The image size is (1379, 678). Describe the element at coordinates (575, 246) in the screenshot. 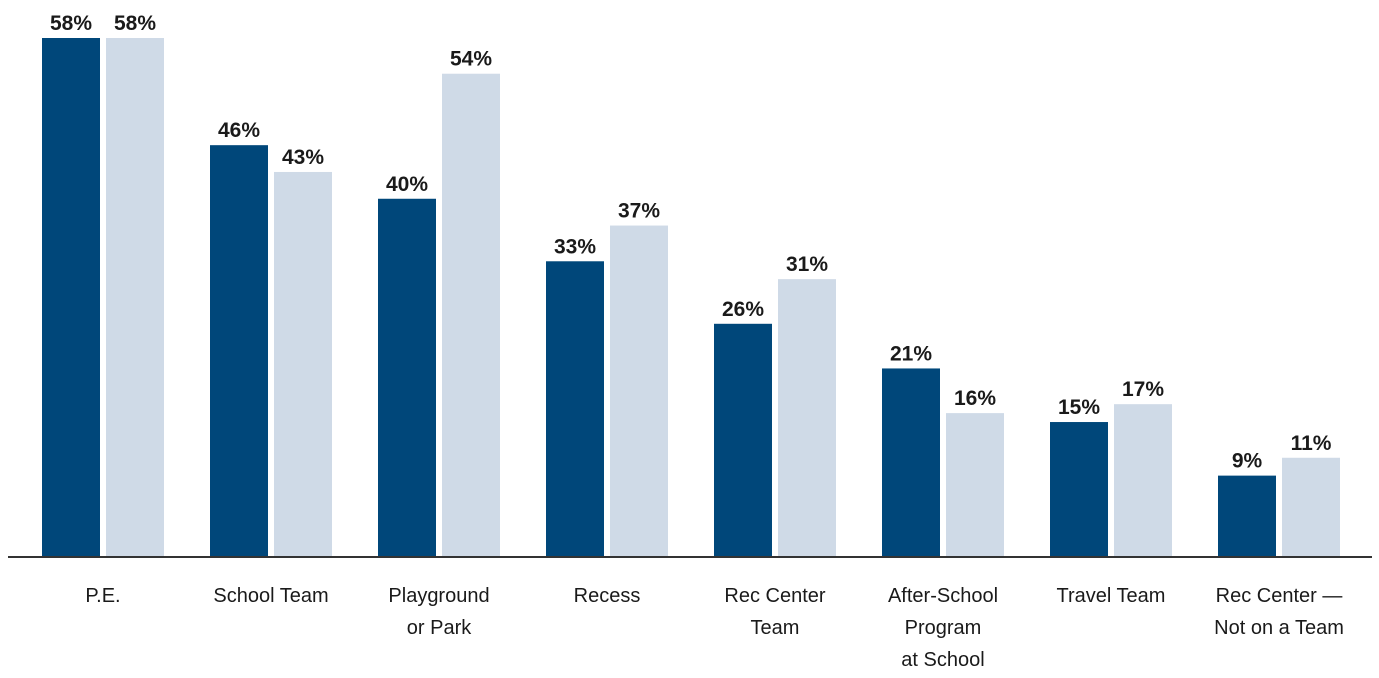

I see `value-label-dark-3: 33%` at that location.